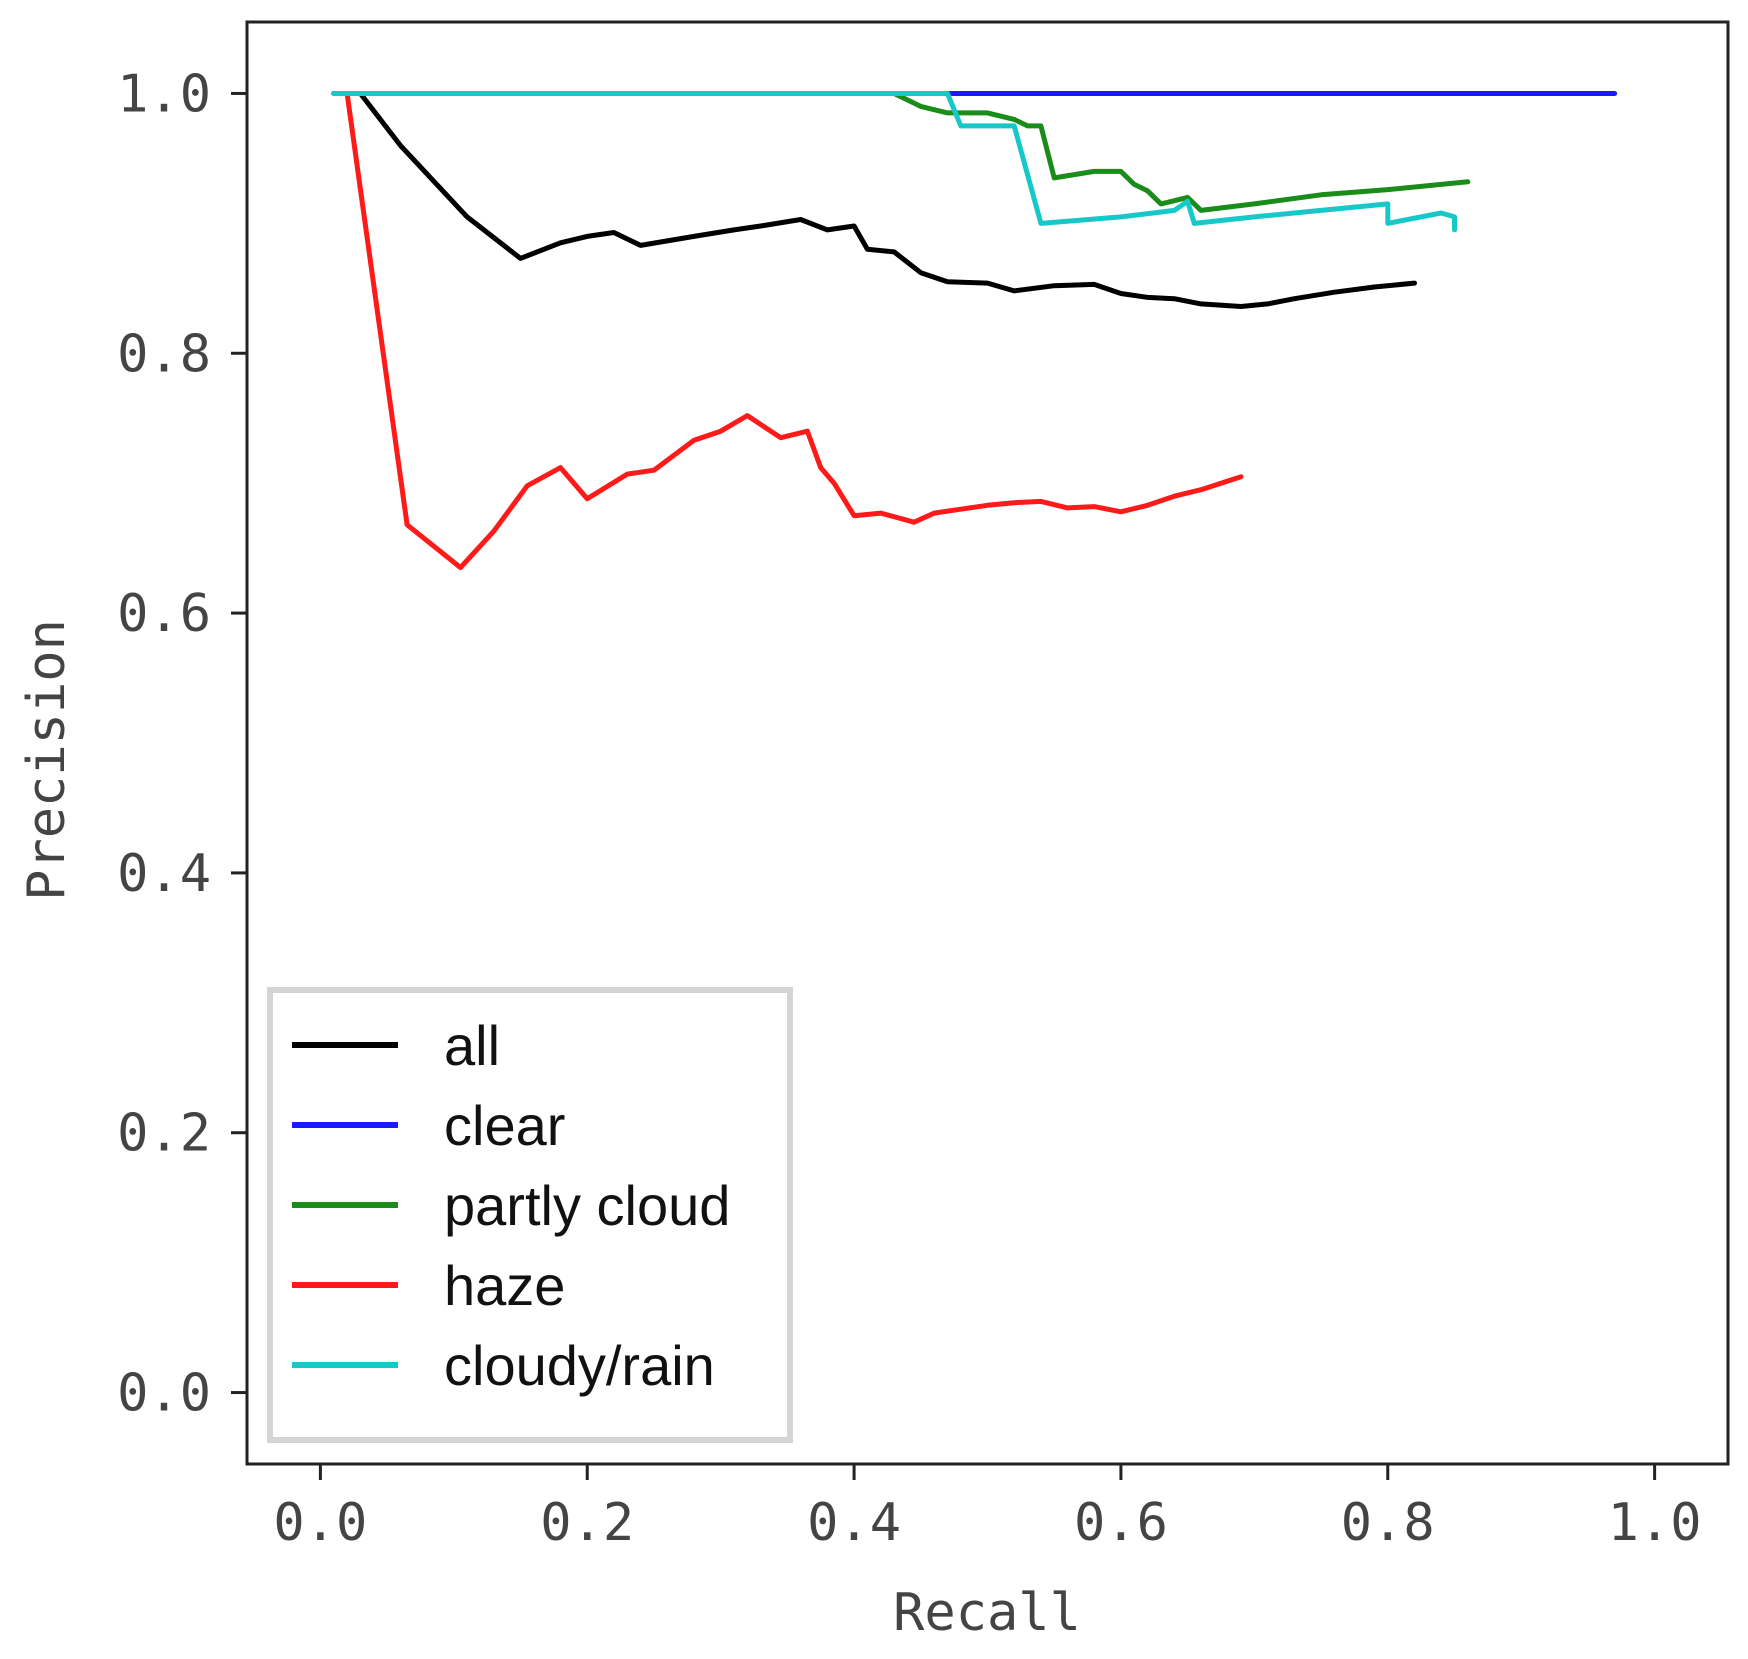 Image resolution: width=1748 pixels, height=1659 pixels. Describe the element at coordinates (794, 331) in the screenshot. I see `series-line-haze` at that location.